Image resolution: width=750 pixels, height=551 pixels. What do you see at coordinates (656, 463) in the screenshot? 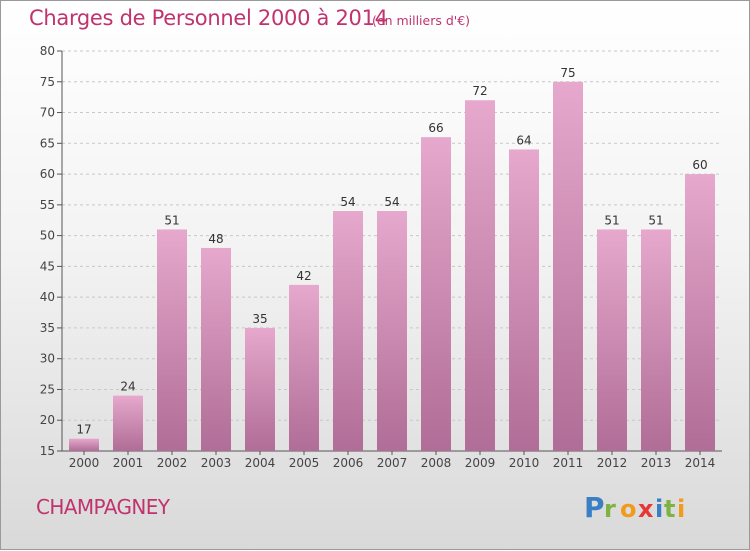
I see `x-tick-label: 2013` at bounding box center [656, 463].